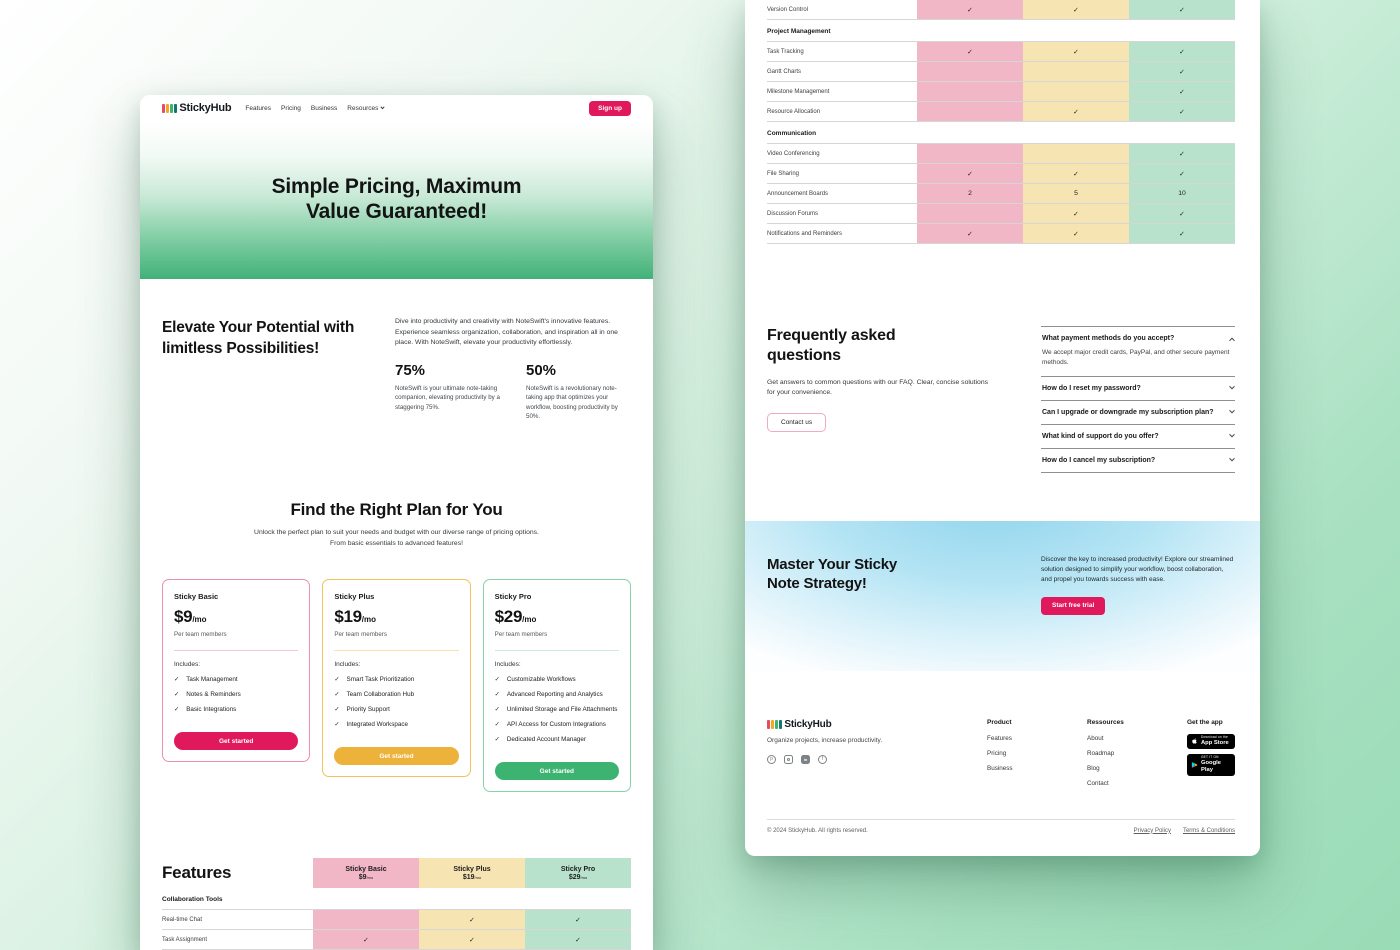 This screenshot has height=950, width=1400. What do you see at coordinates (784, 71) in the screenshot?
I see `feature-label: Gantt Charts` at bounding box center [784, 71].